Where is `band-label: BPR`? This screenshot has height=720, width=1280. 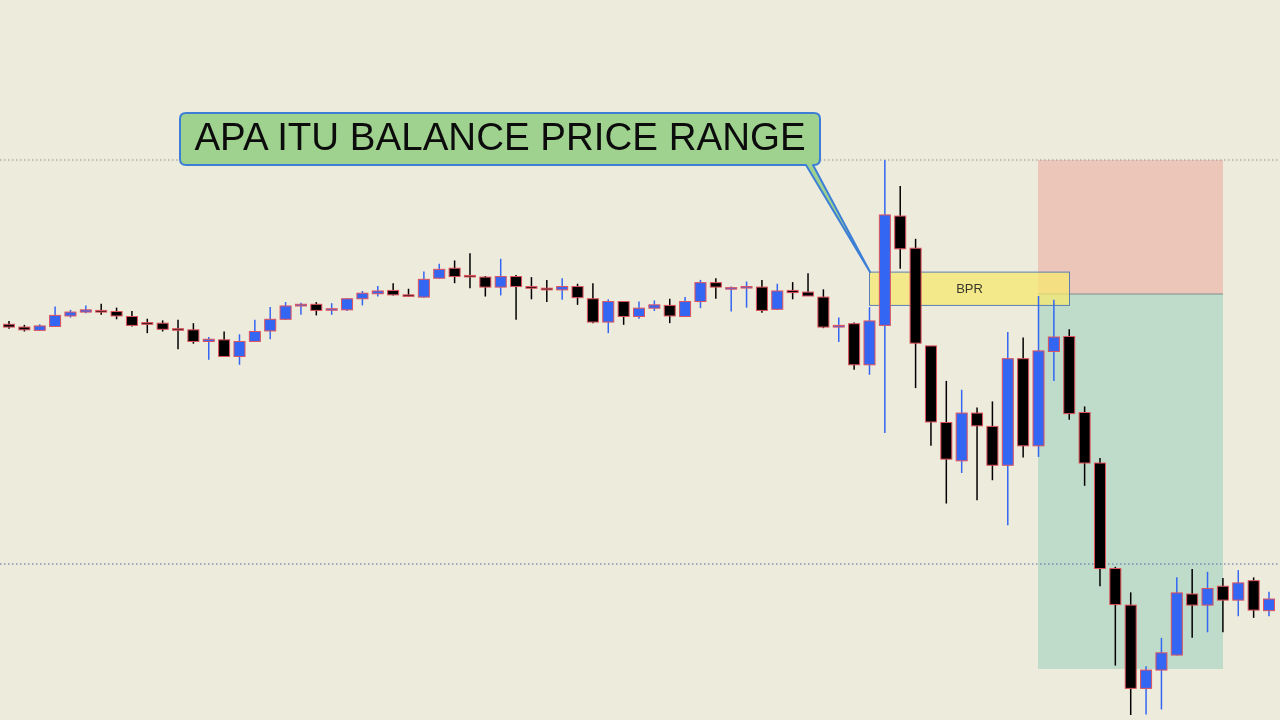
band-label: BPR is located at coordinates (969, 289).